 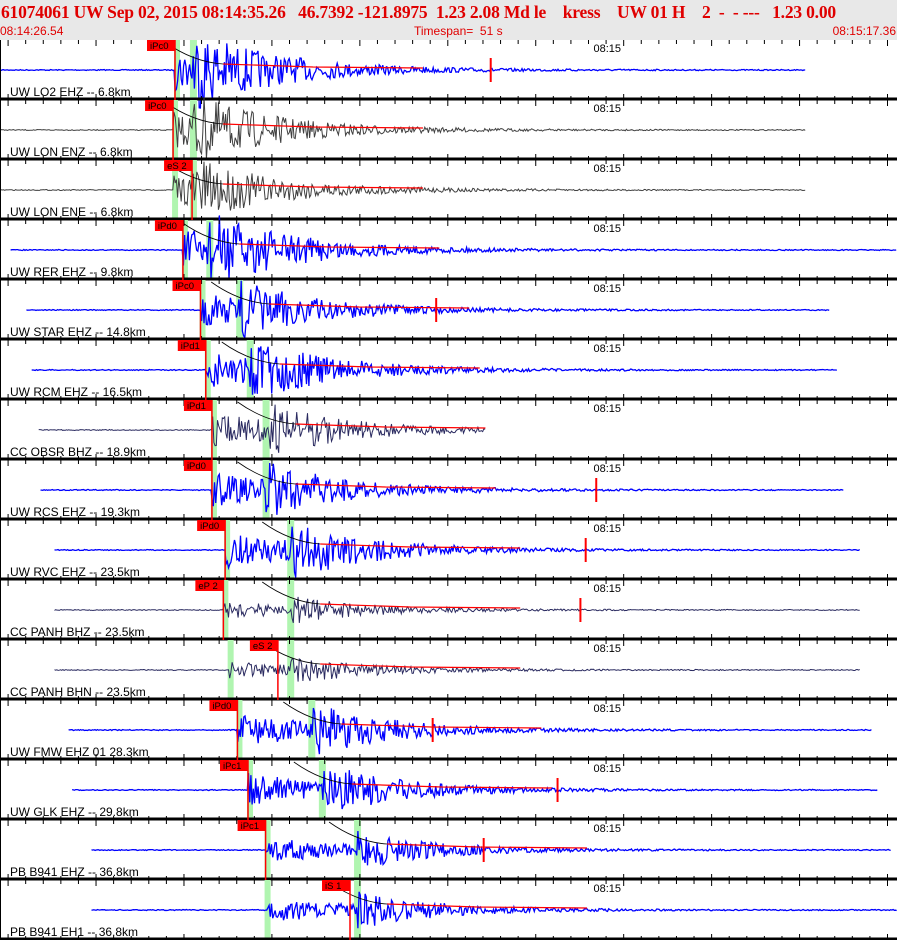 I want to click on trace-row: 08:15 iPc0 UW STAR EHZ -- 14.8km, so click(x=448, y=310).